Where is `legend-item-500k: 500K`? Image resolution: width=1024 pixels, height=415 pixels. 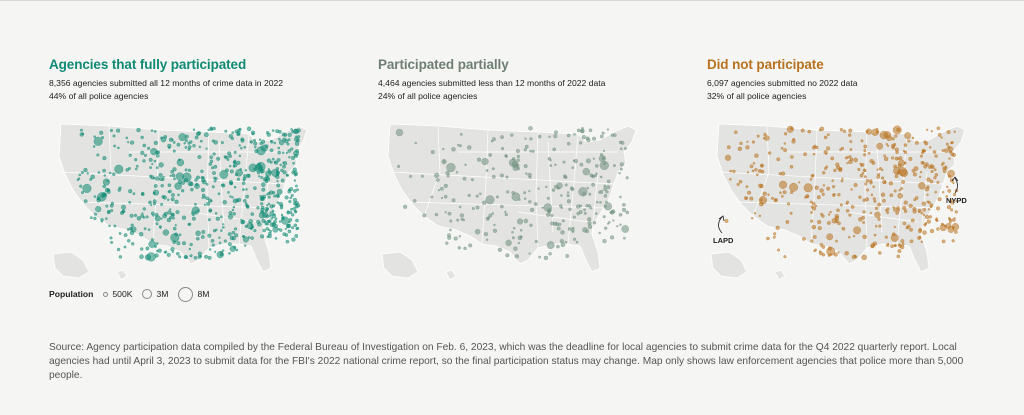 legend-item-500k: 500K is located at coordinates (117, 294).